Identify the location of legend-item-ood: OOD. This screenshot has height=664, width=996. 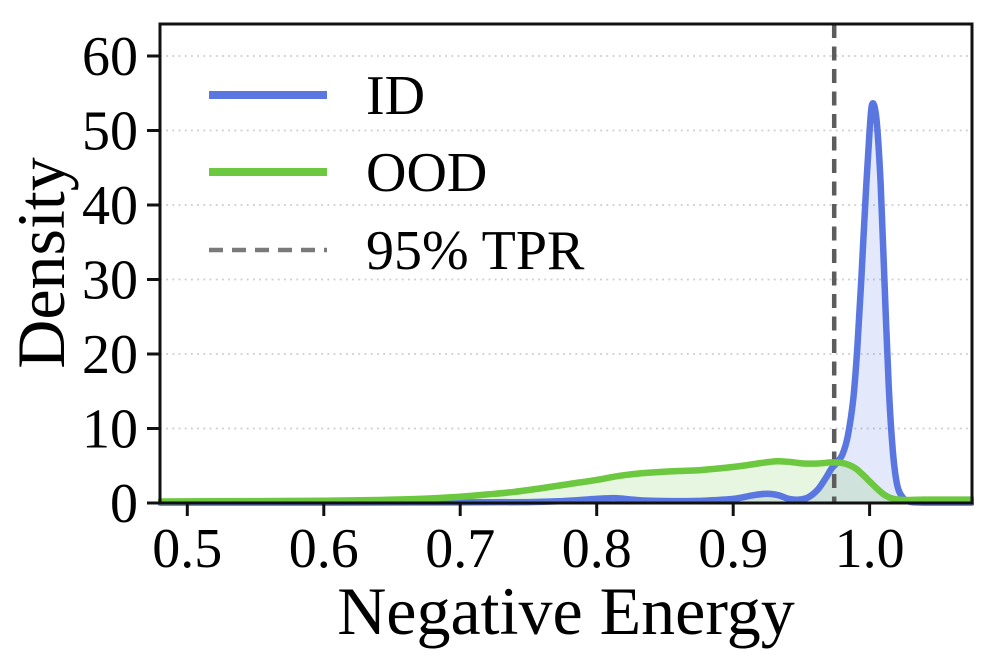
(348, 173).